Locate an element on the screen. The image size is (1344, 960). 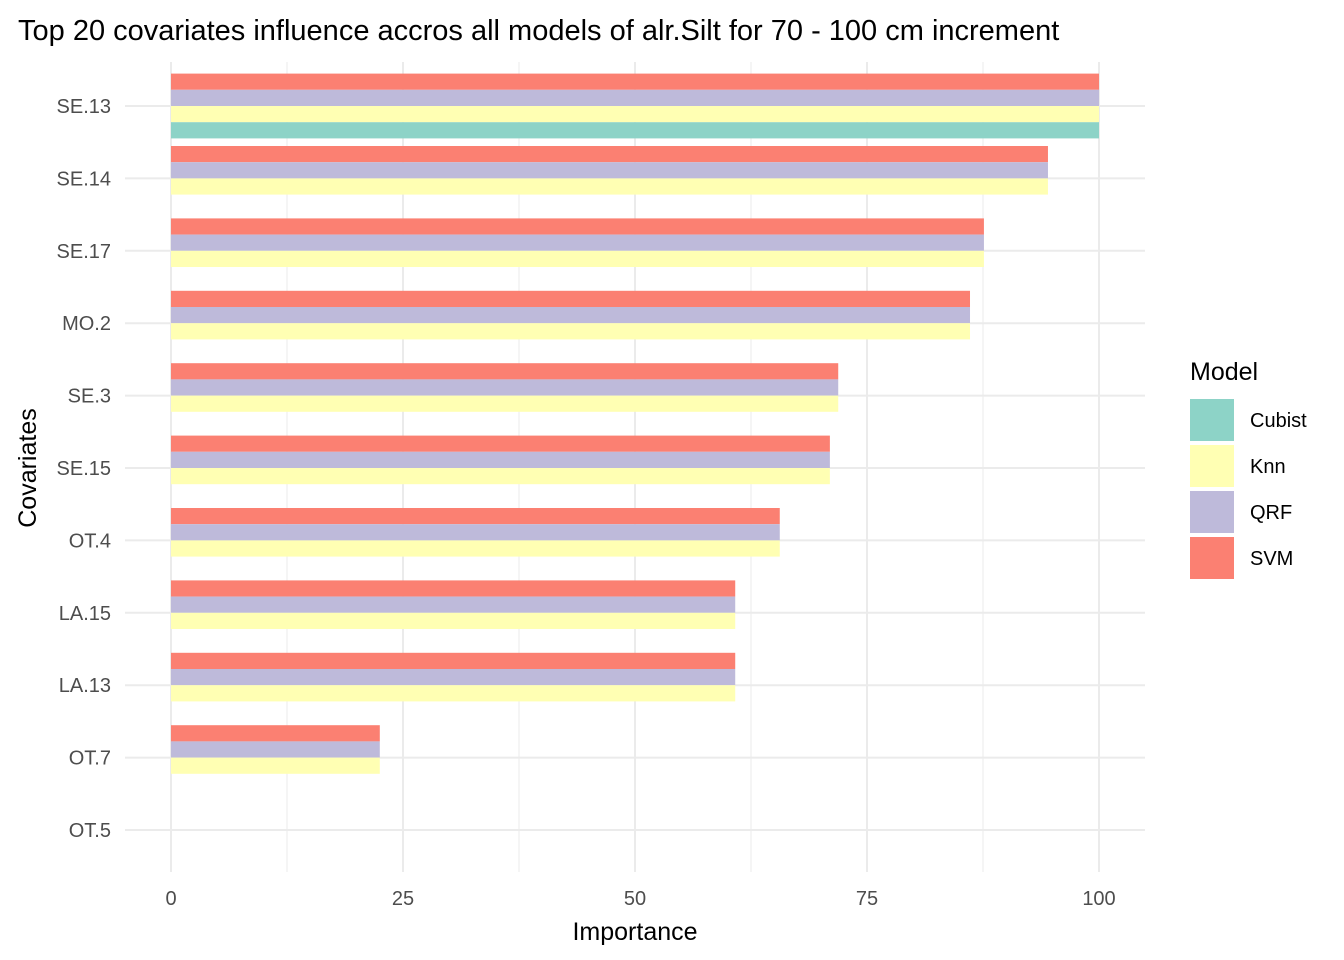
y-axis-title: Covariates is located at coordinates (28, 468).